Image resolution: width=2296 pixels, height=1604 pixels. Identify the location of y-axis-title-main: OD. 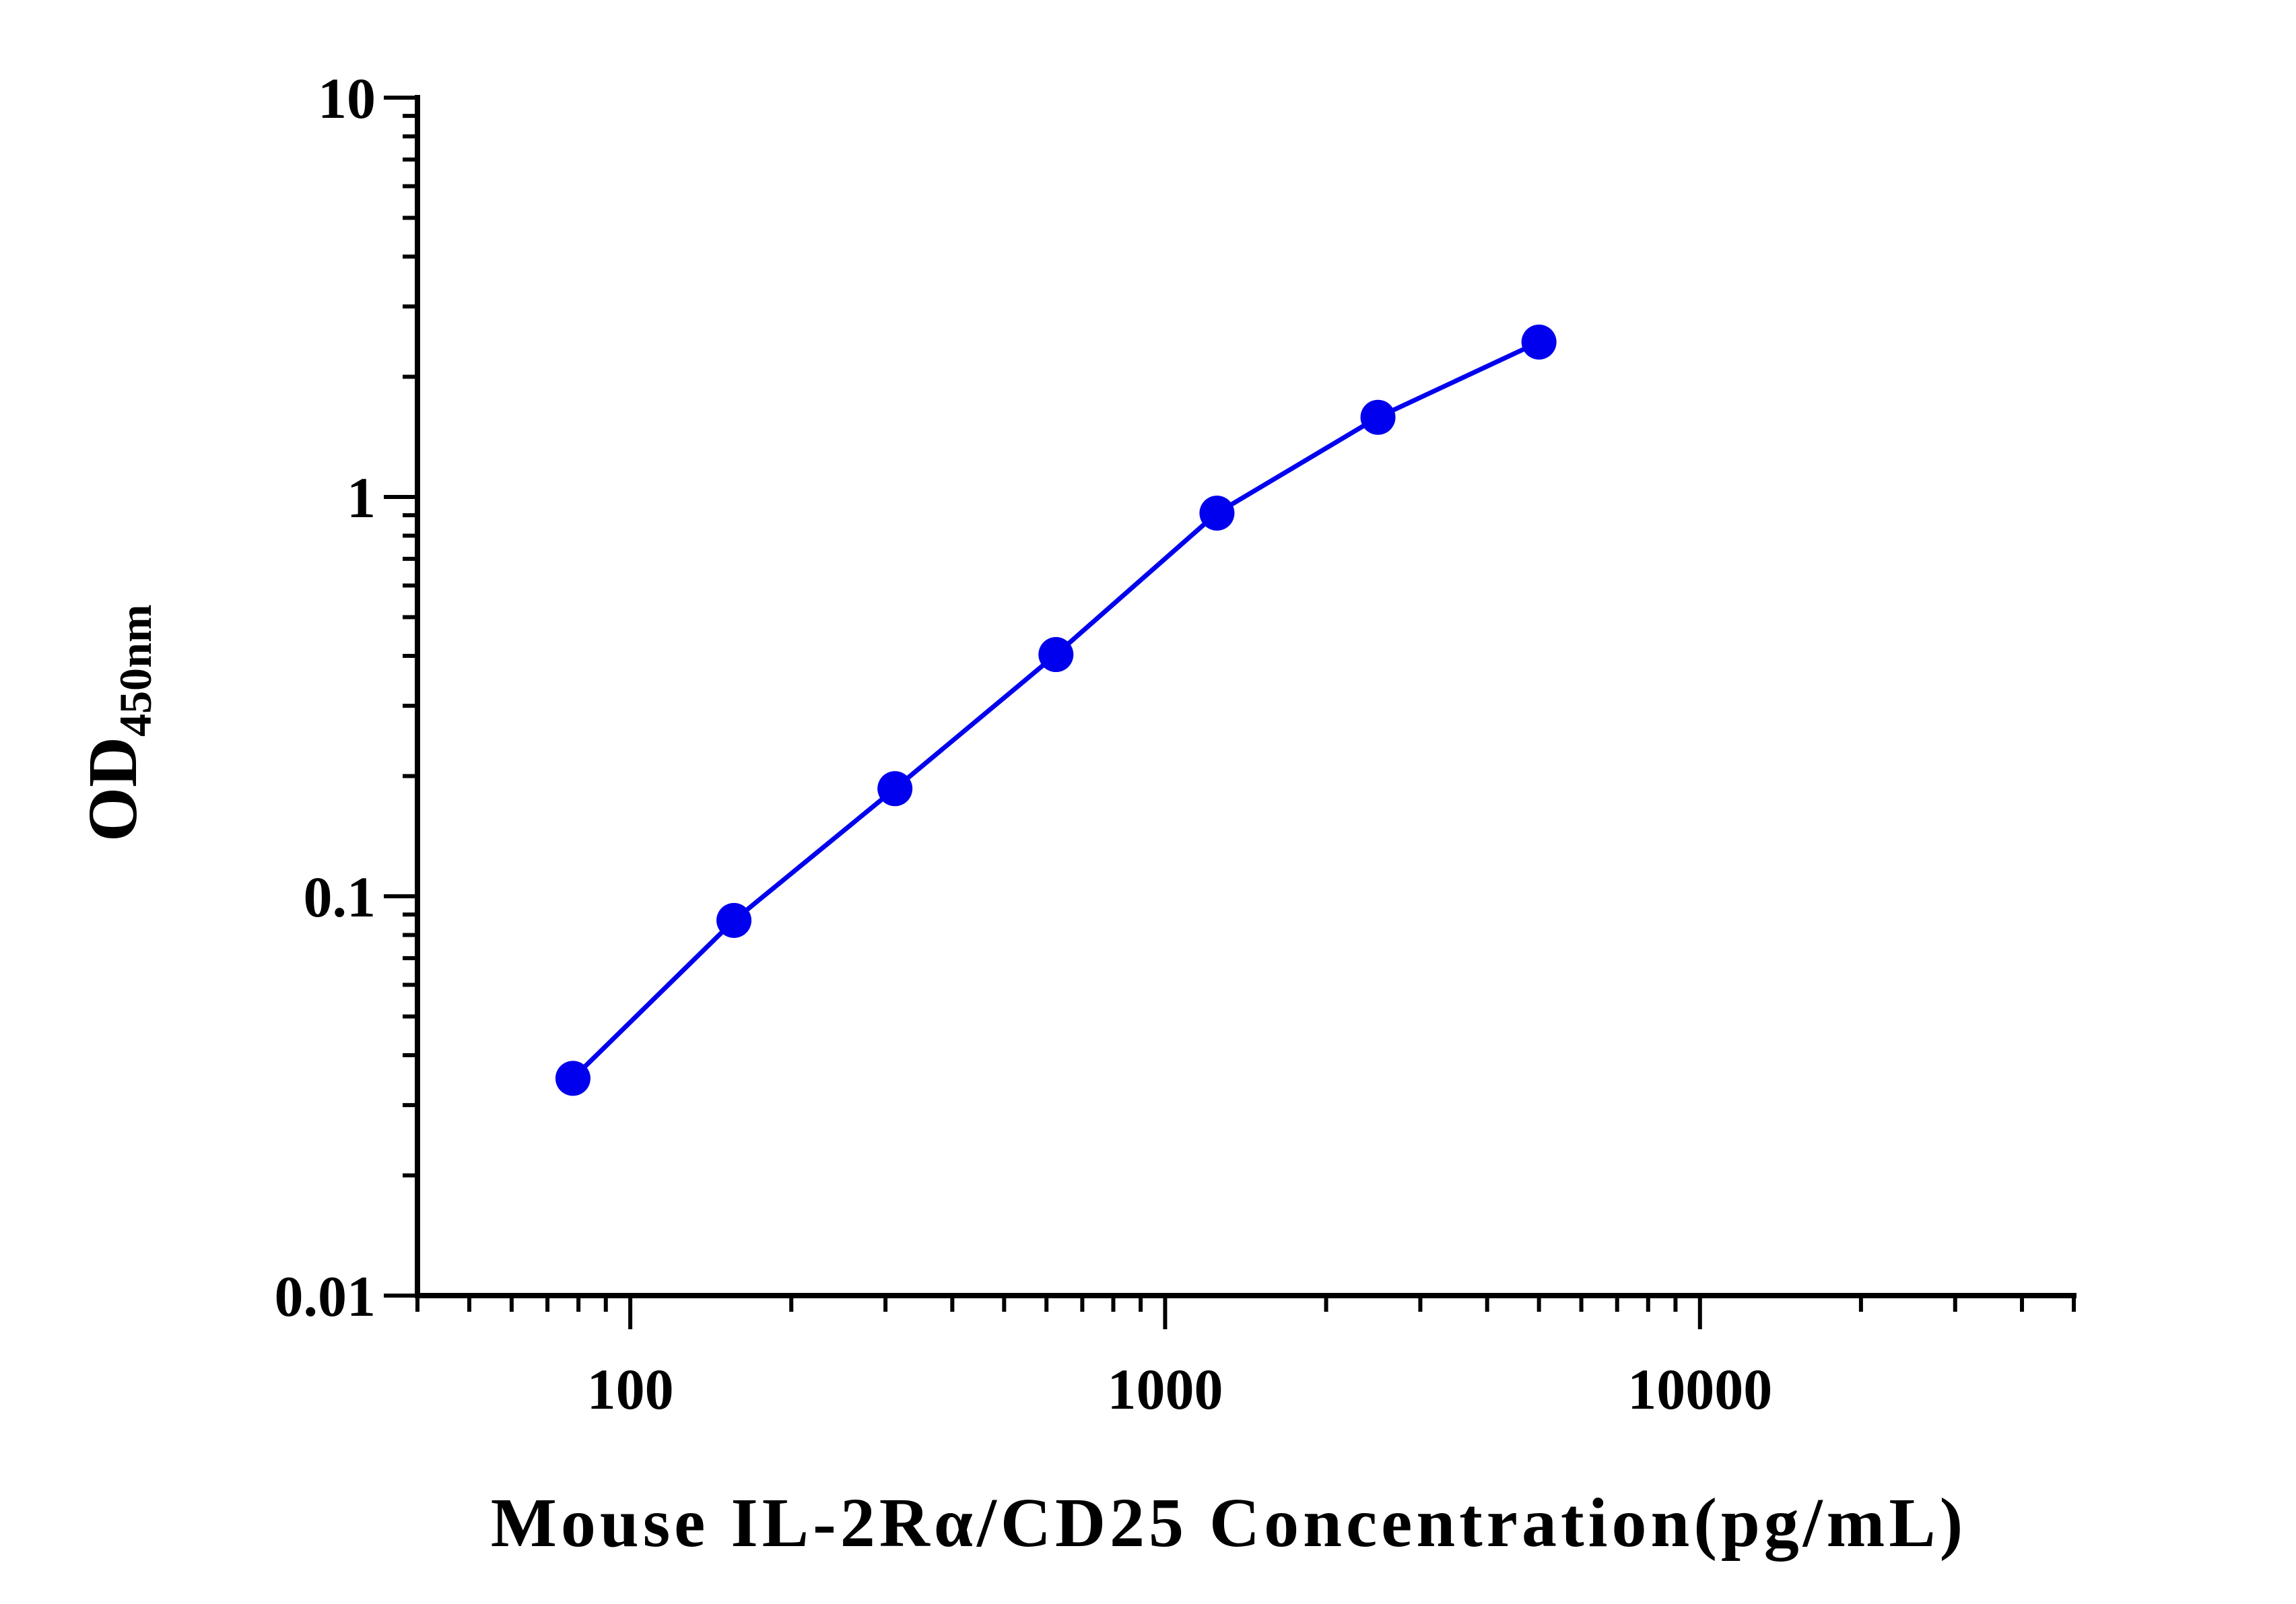
(112, 789).